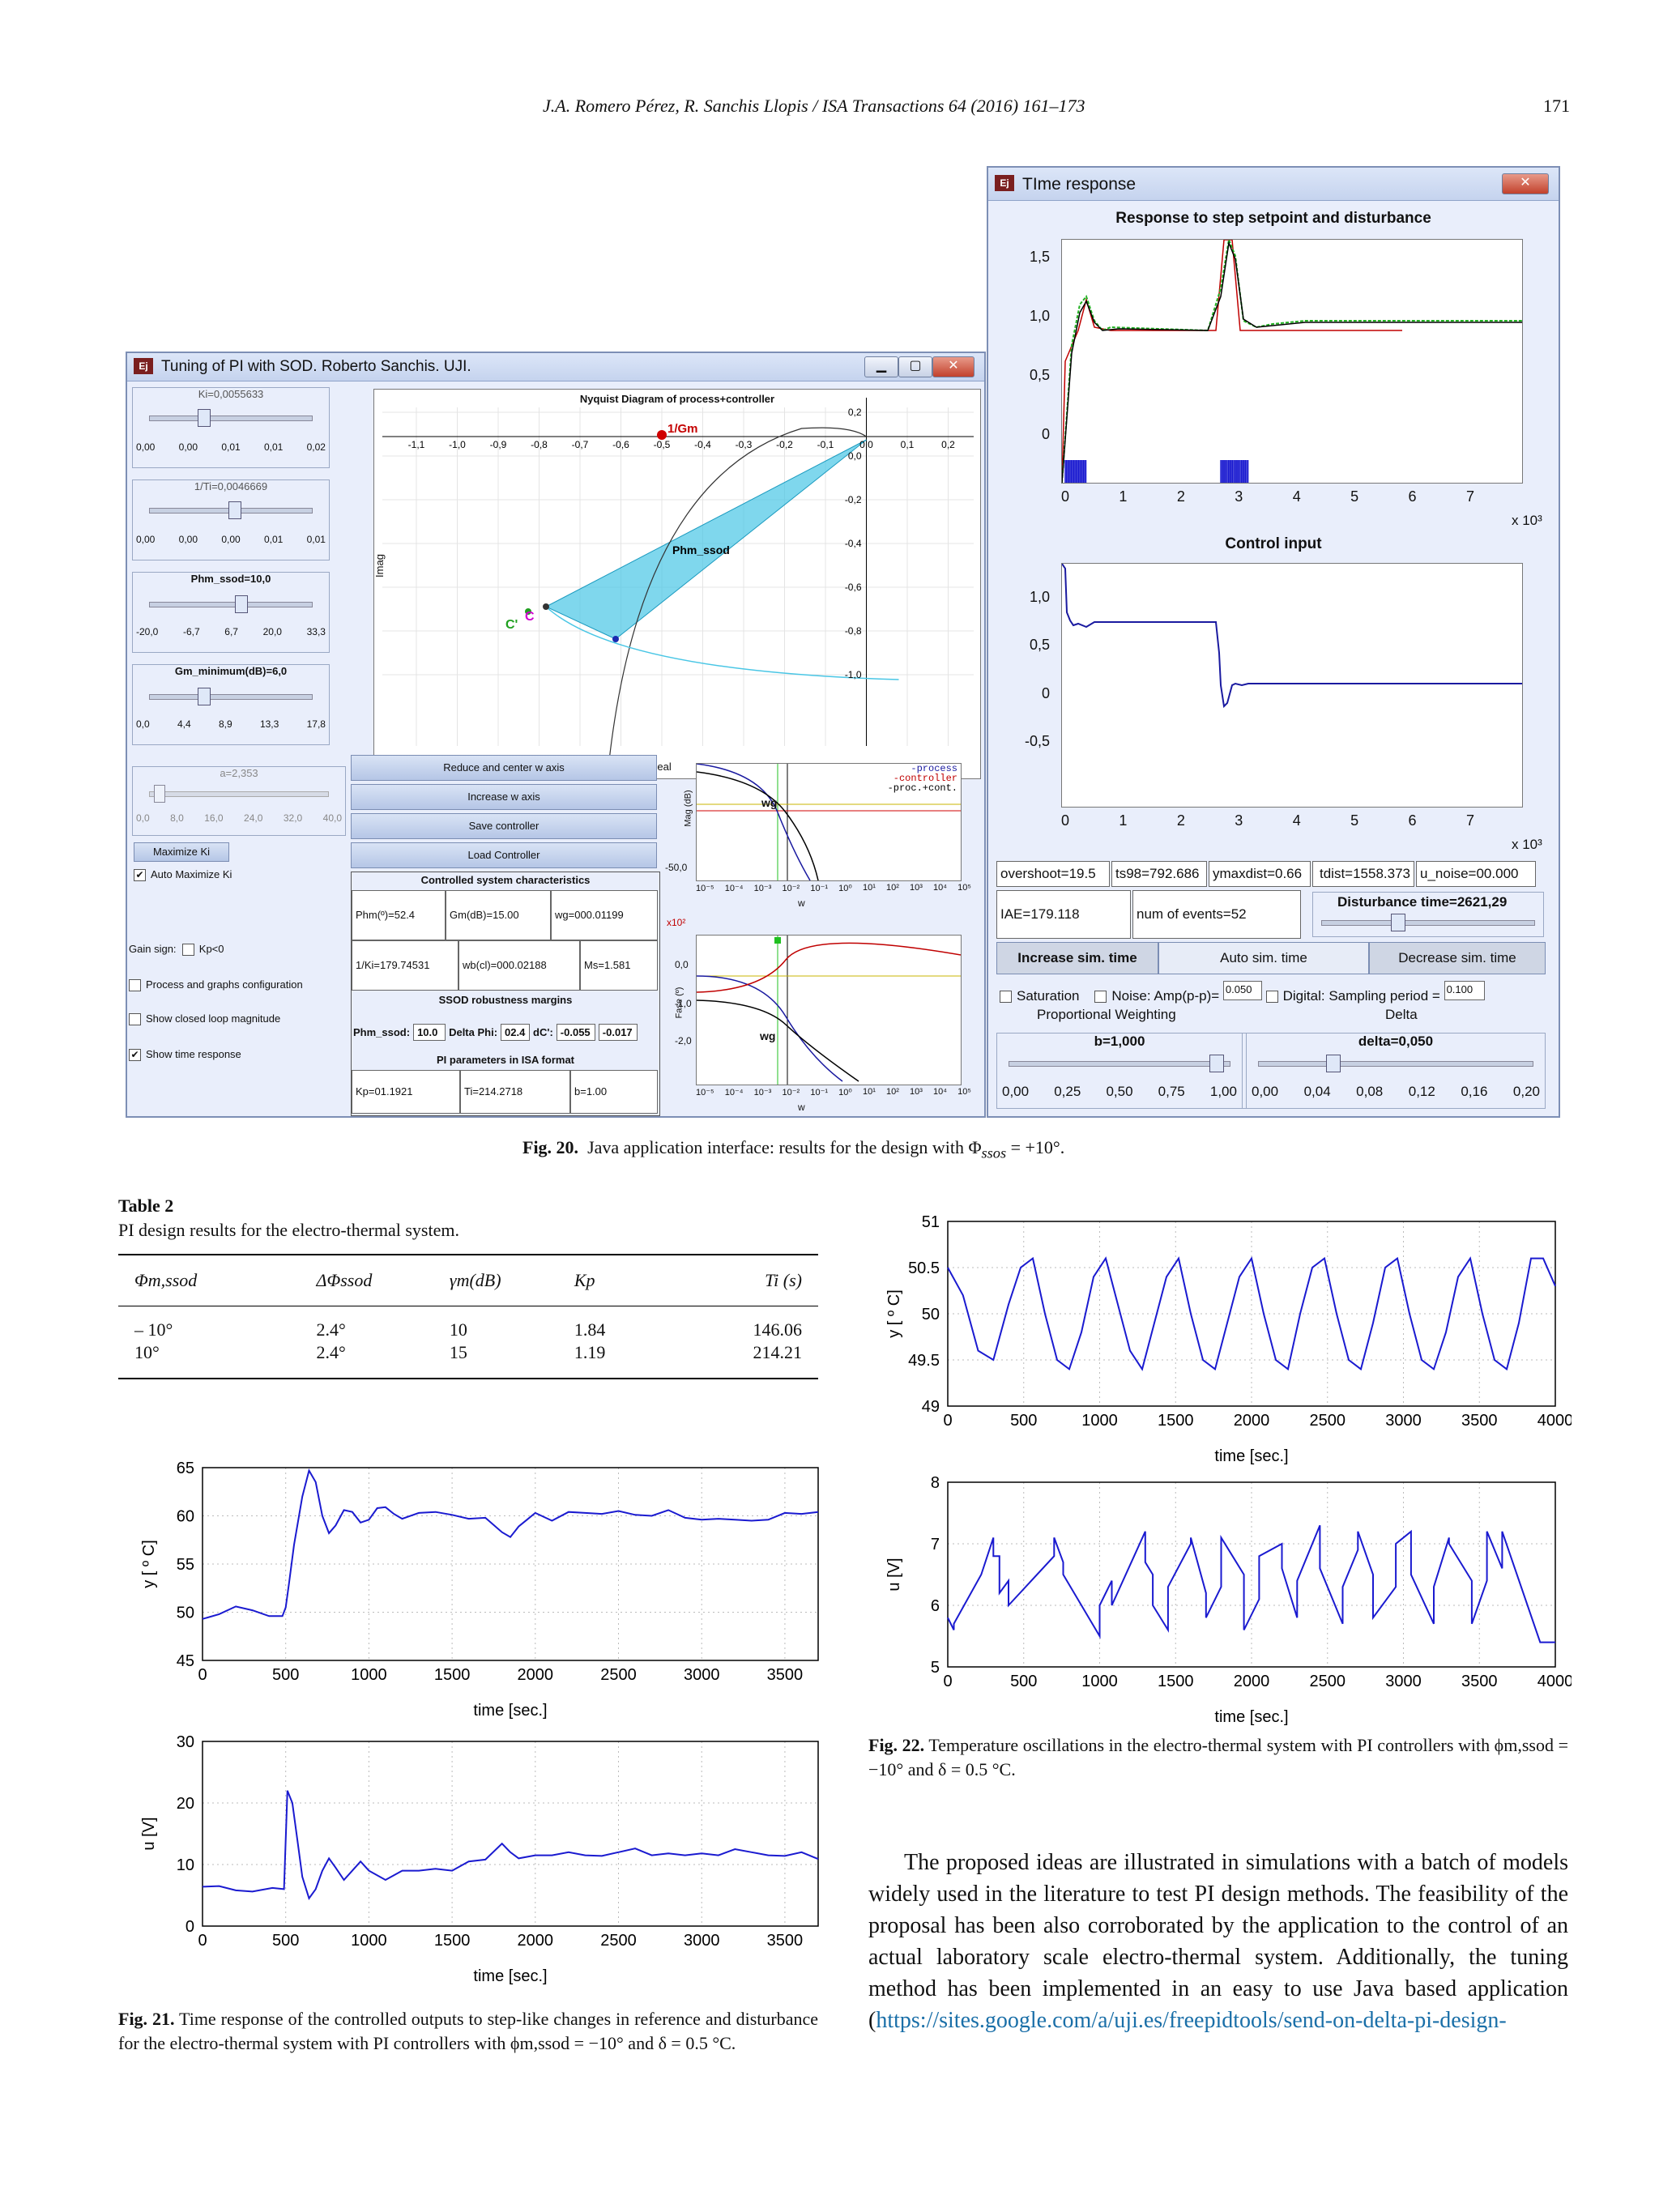 The image size is (1659, 2212). I want to click on x-tick-label: 3500, so click(785, 1675).